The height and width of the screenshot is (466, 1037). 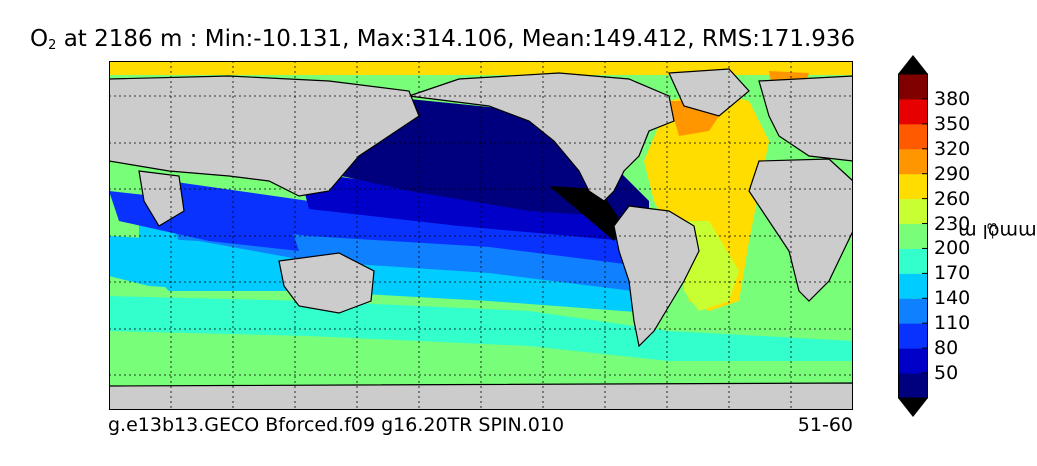 What do you see at coordinates (800, 230) in the screenshot?
I see `land-africa` at bounding box center [800, 230].